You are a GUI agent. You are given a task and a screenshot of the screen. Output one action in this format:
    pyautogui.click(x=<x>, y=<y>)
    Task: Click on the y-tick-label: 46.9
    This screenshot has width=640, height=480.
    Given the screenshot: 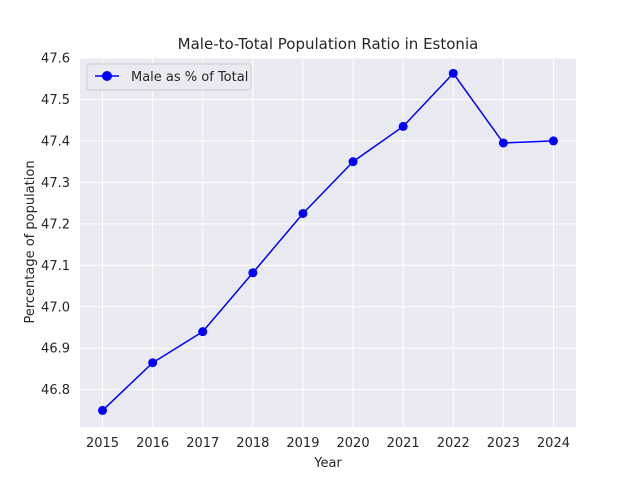 What is the action you would take?
    pyautogui.click(x=55, y=349)
    